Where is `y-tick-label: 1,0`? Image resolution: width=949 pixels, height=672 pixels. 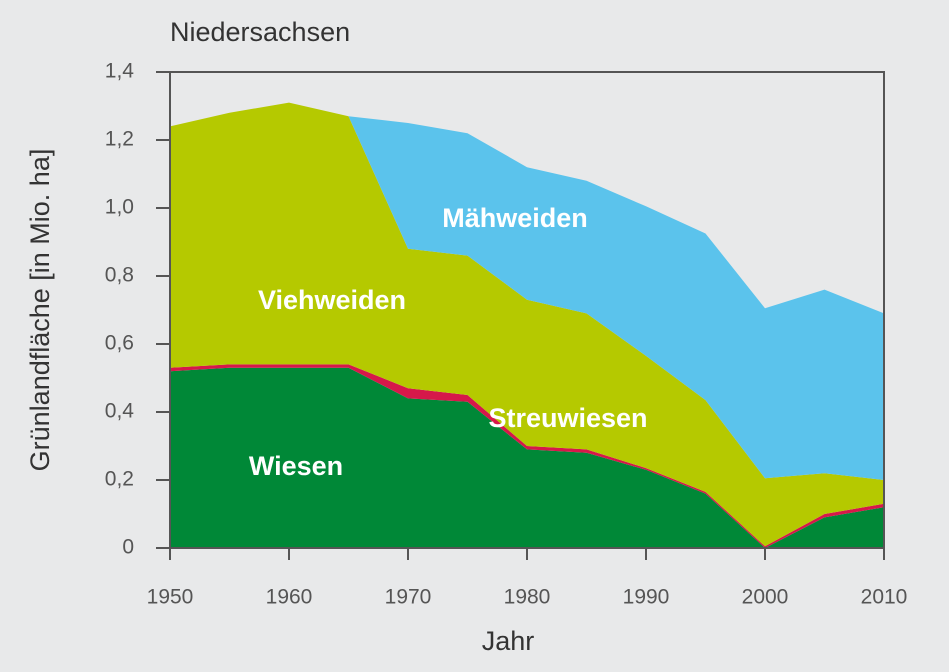
y-tick-label: 1,0 is located at coordinates (119, 207).